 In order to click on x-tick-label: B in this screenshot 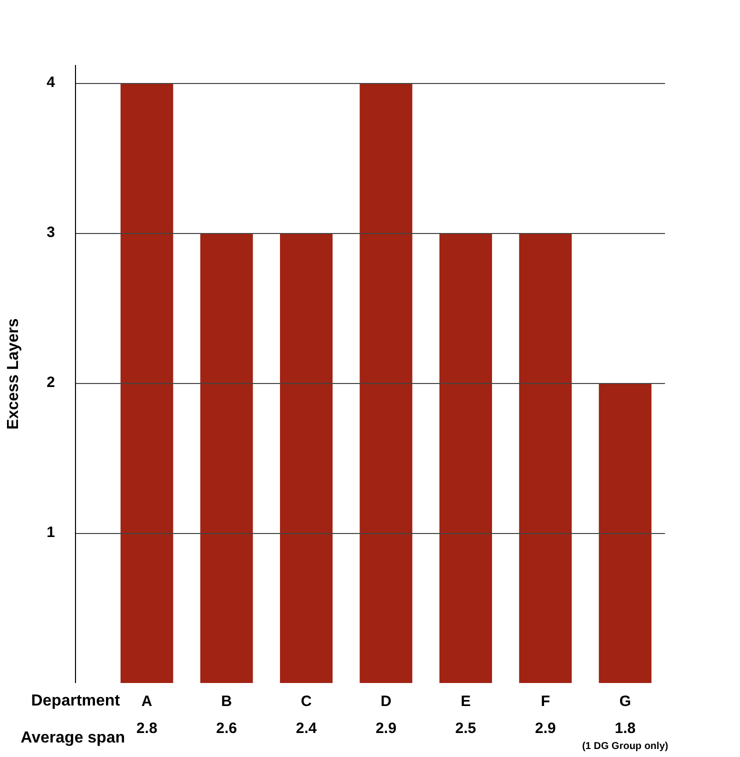, I will do `click(226, 701)`.